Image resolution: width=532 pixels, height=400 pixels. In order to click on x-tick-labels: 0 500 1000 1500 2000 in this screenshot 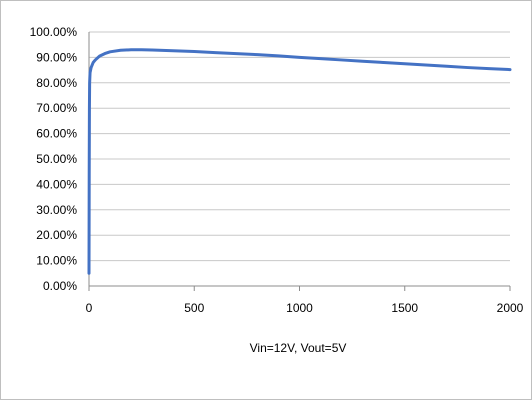, I will do `click(305, 308)`.